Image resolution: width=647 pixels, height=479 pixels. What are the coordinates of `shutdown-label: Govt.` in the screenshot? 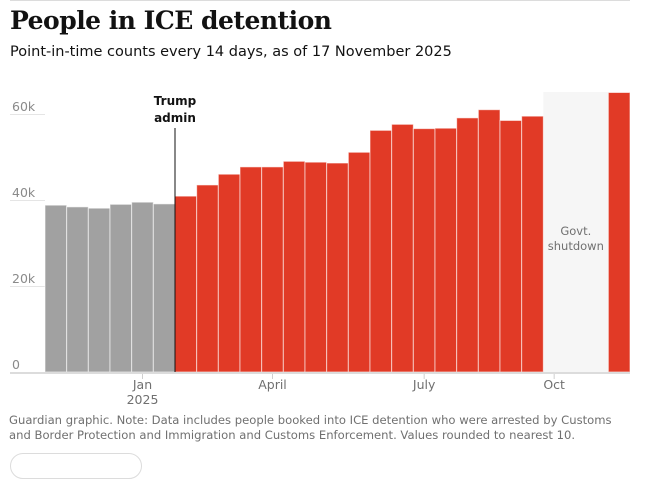 It's located at (575, 231).